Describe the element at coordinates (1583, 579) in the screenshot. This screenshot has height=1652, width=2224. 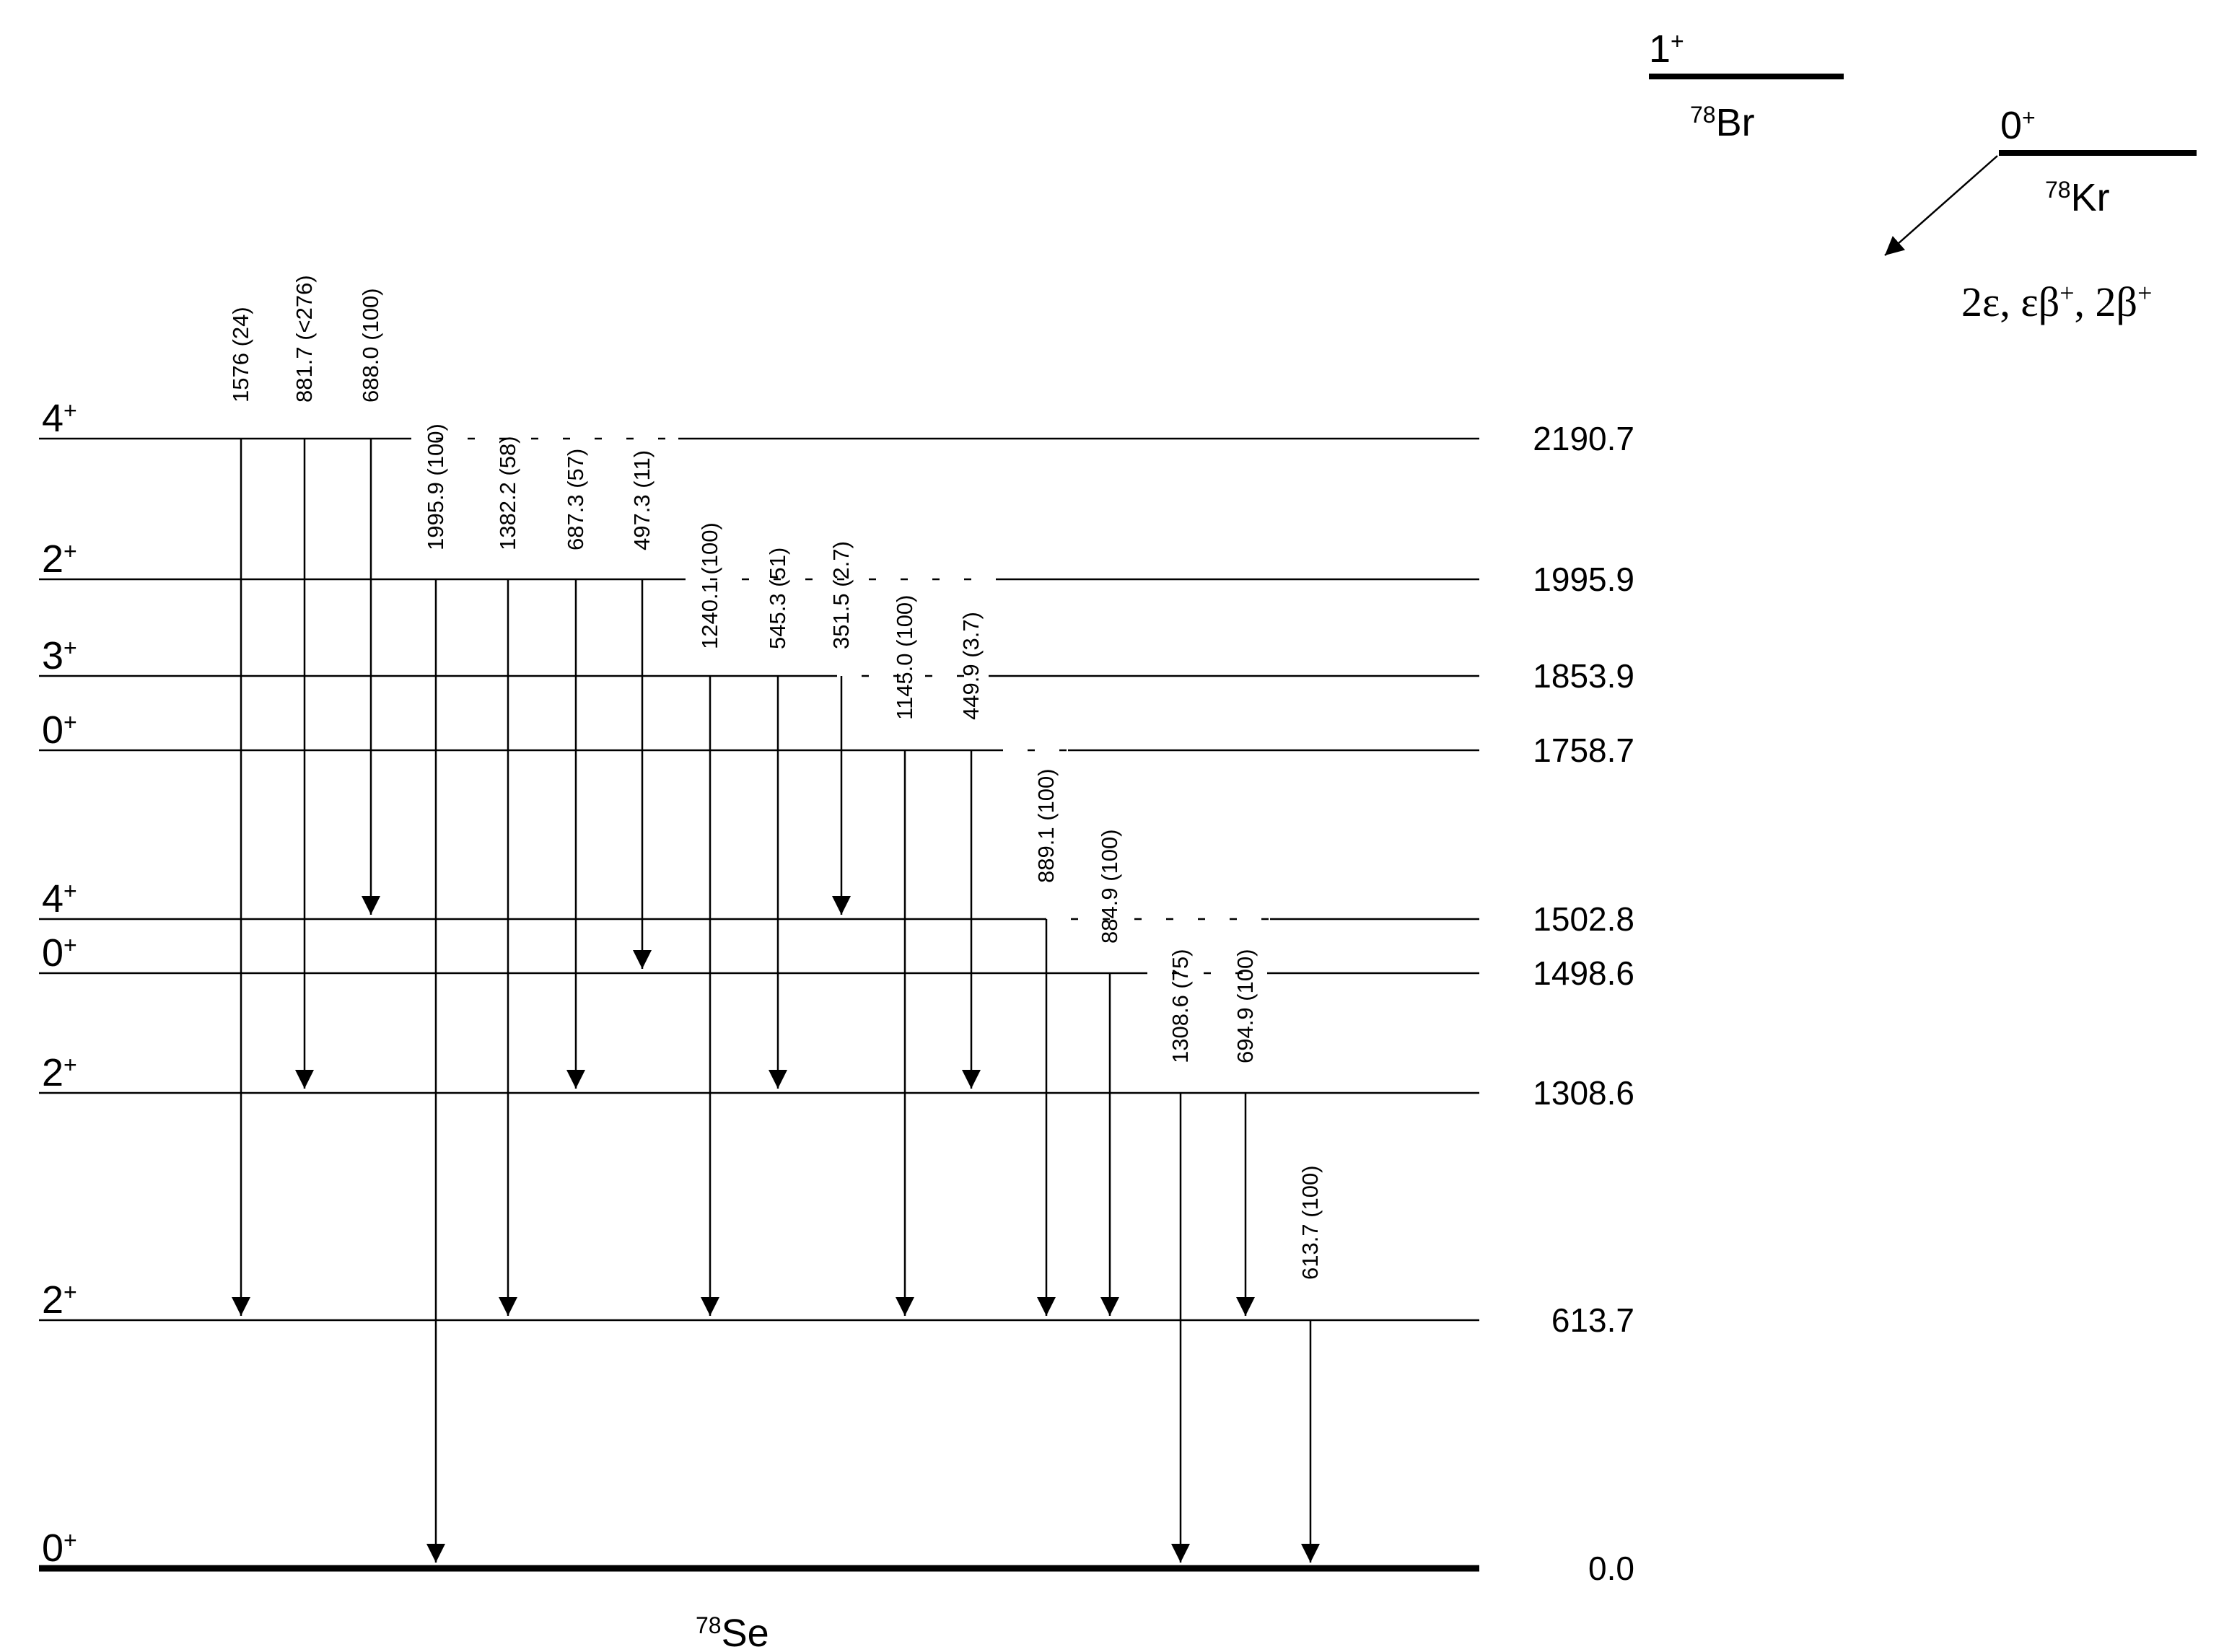
I see `level-energy-label: 1995.9` at that location.